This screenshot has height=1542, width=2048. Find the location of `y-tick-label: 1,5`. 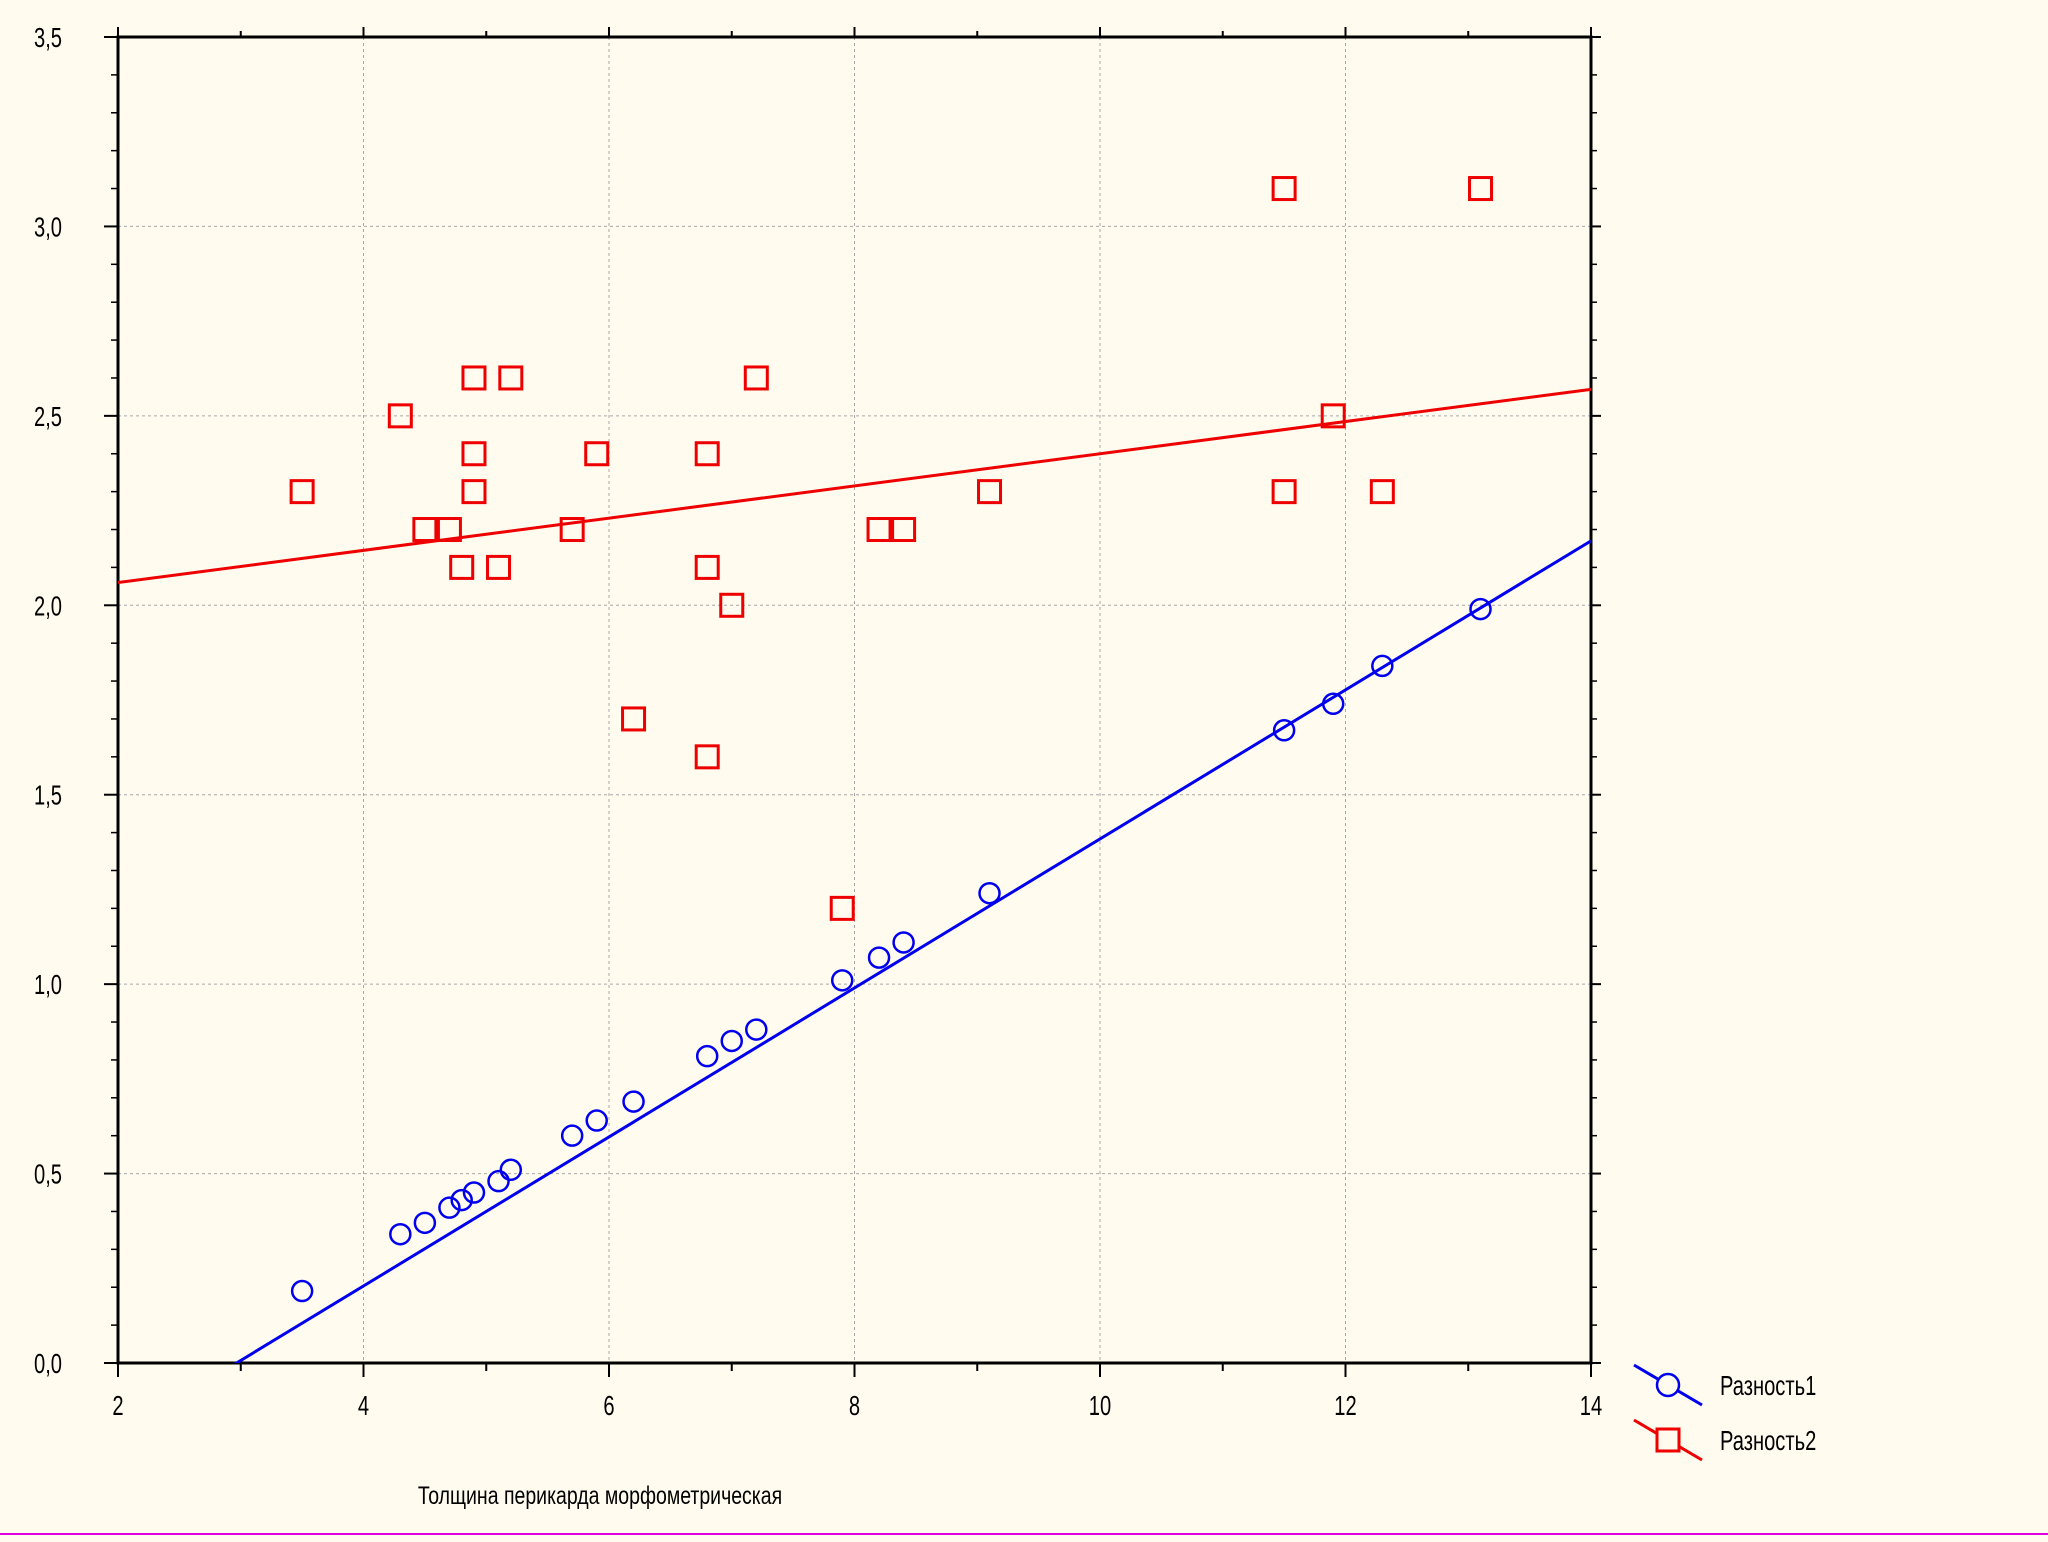

y-tick-label: 1,5 is located at coordinates (48, 796).